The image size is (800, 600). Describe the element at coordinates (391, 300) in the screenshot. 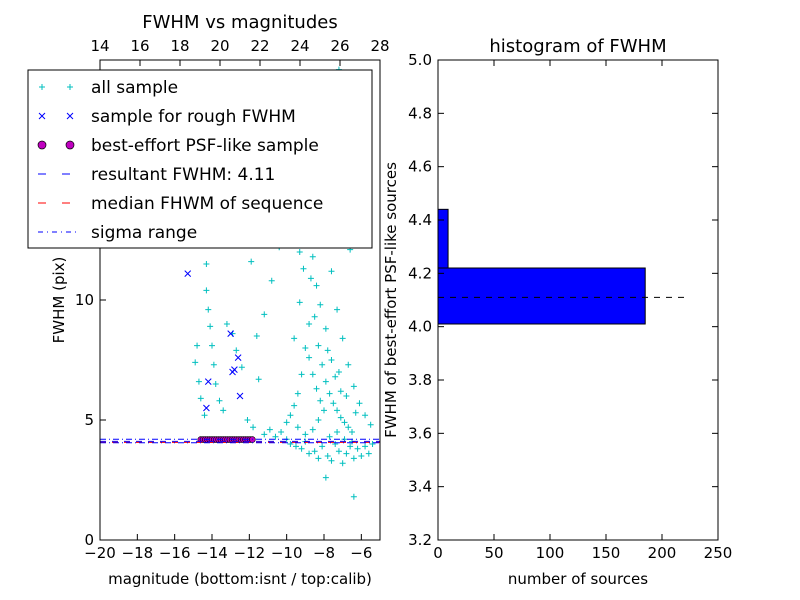

I see `histogram-y-label: FWHM of best-effort PSF-like sources` at that location.